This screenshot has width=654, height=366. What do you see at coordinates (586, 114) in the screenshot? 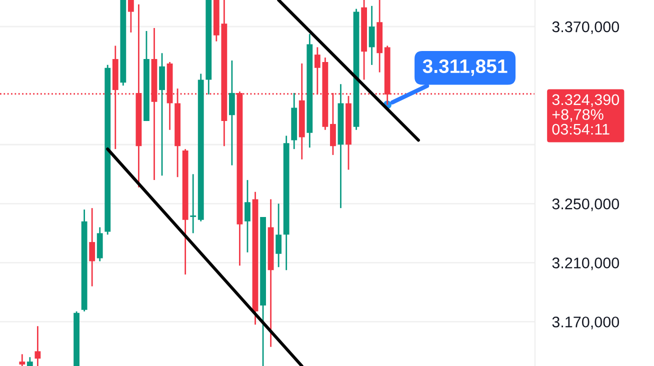
I see `ref-line-label: 3.324,390 +8,78% 03:54:11` at bounding box center [586, 114].